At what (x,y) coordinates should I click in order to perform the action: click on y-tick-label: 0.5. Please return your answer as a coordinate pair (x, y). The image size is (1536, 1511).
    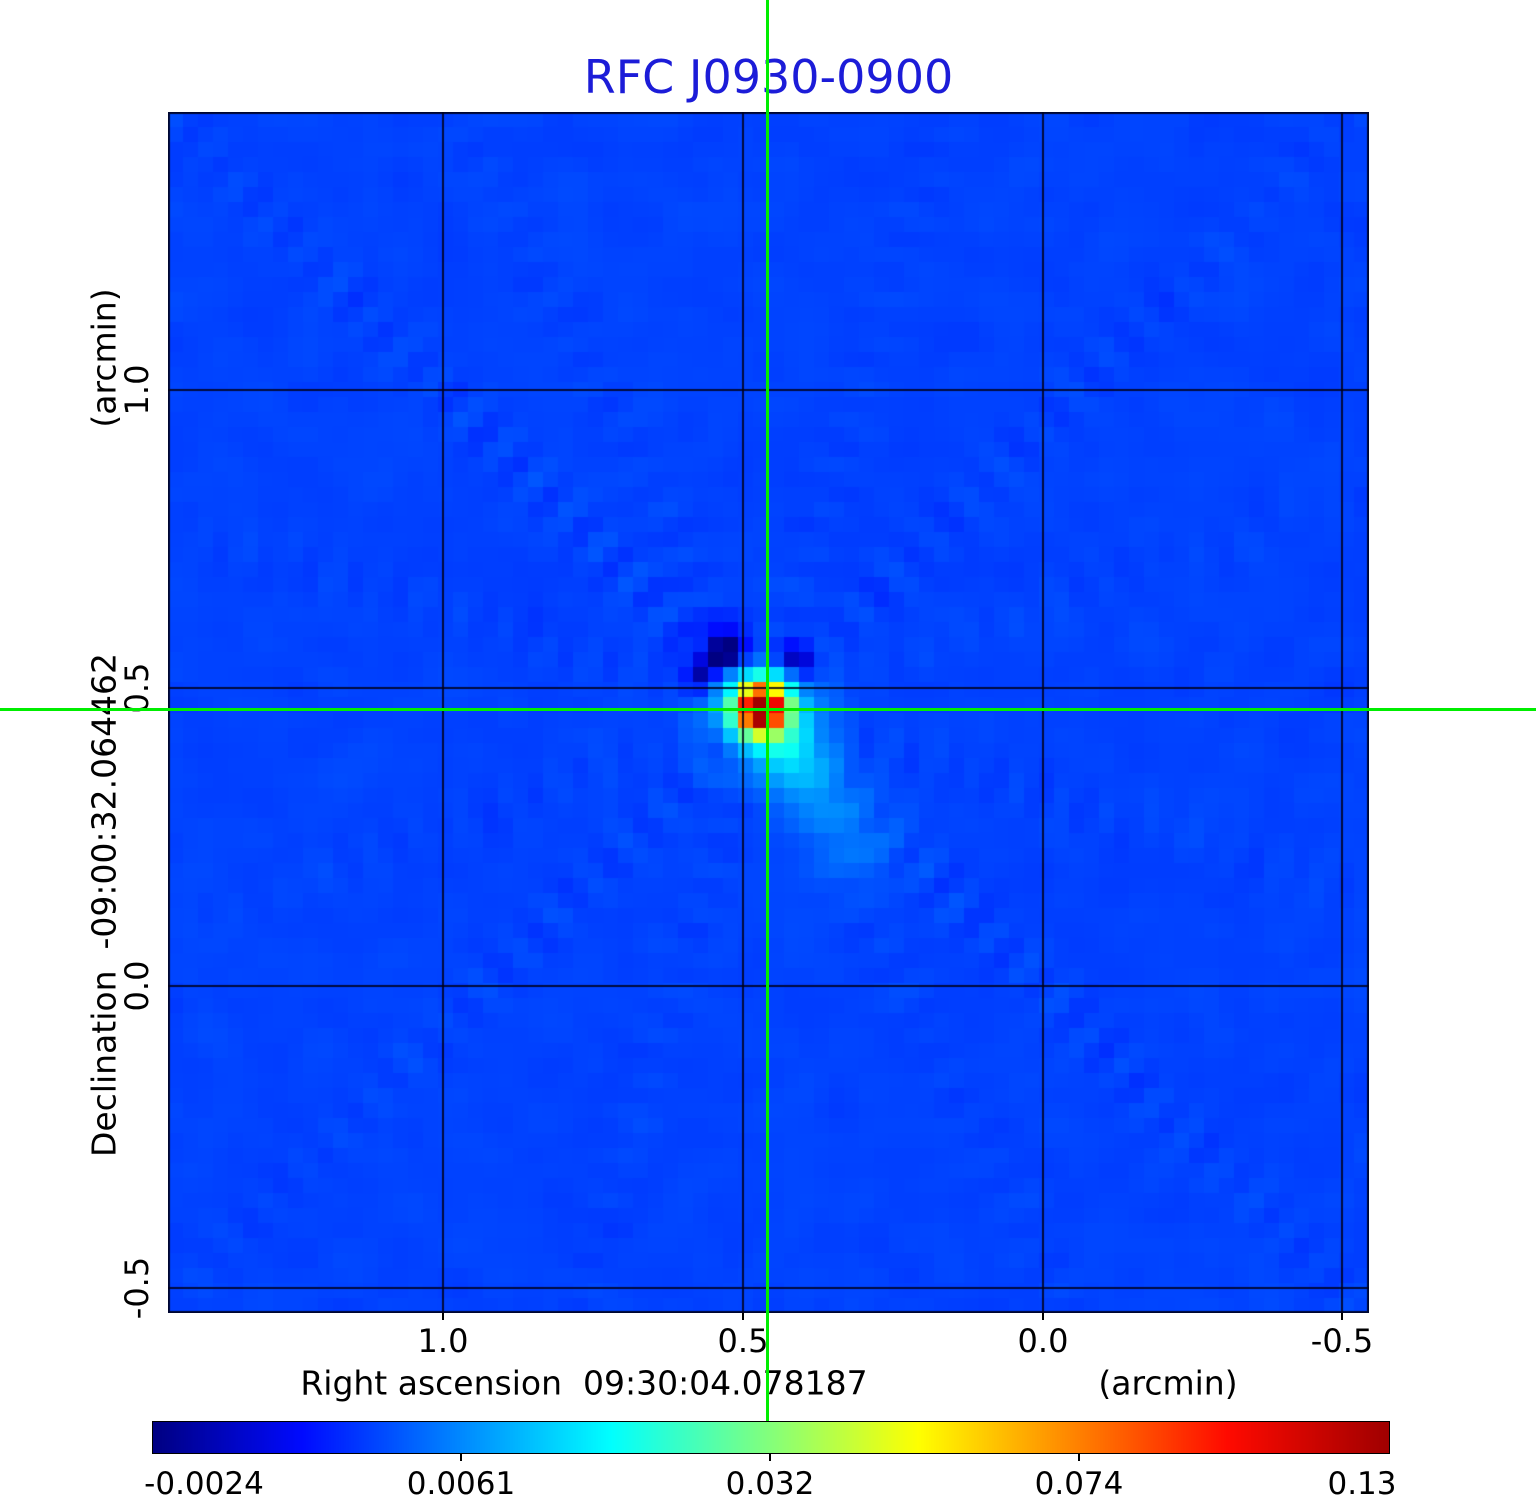
    Looking at the image, I should click on (137, 688).